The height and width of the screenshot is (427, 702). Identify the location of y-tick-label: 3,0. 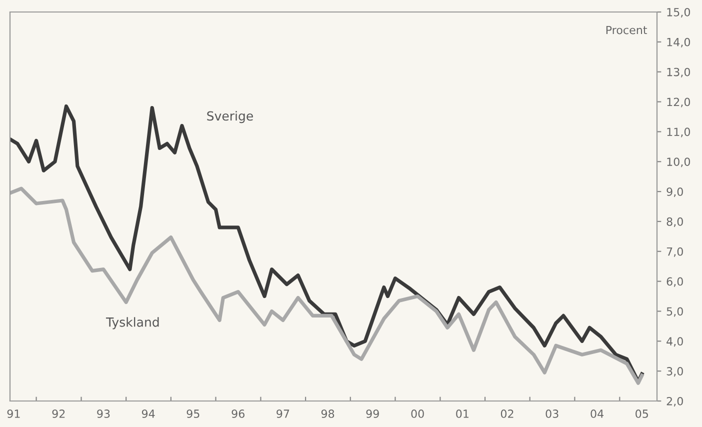
(674, 372).